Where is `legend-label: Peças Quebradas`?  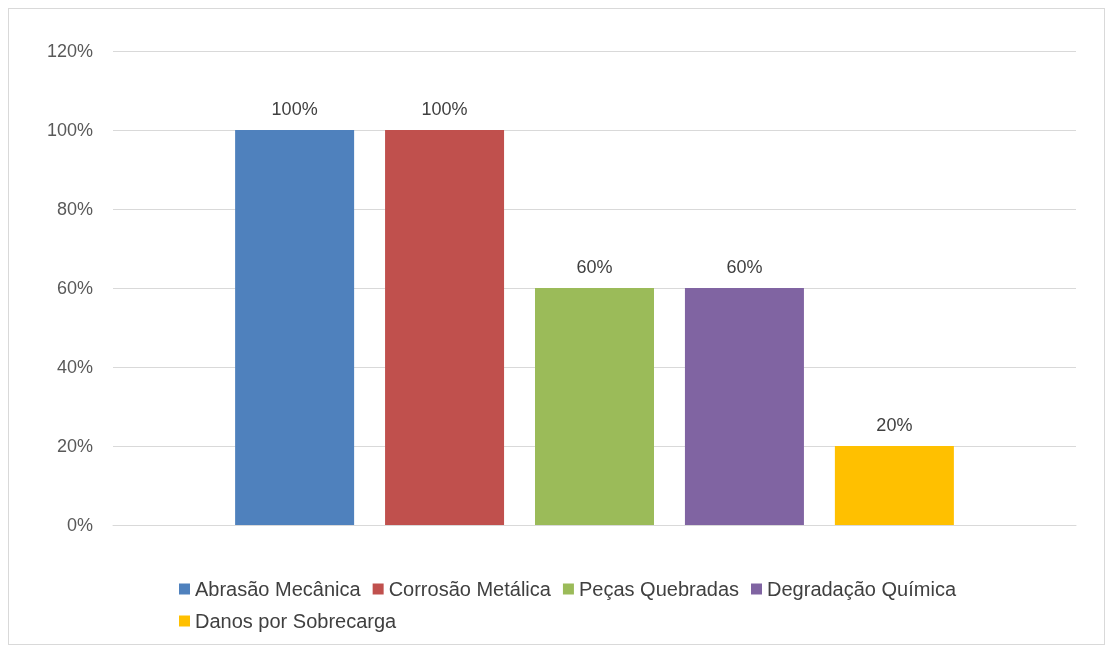 legend-label: Peças Quebradas is located at coordinates (659, 589).